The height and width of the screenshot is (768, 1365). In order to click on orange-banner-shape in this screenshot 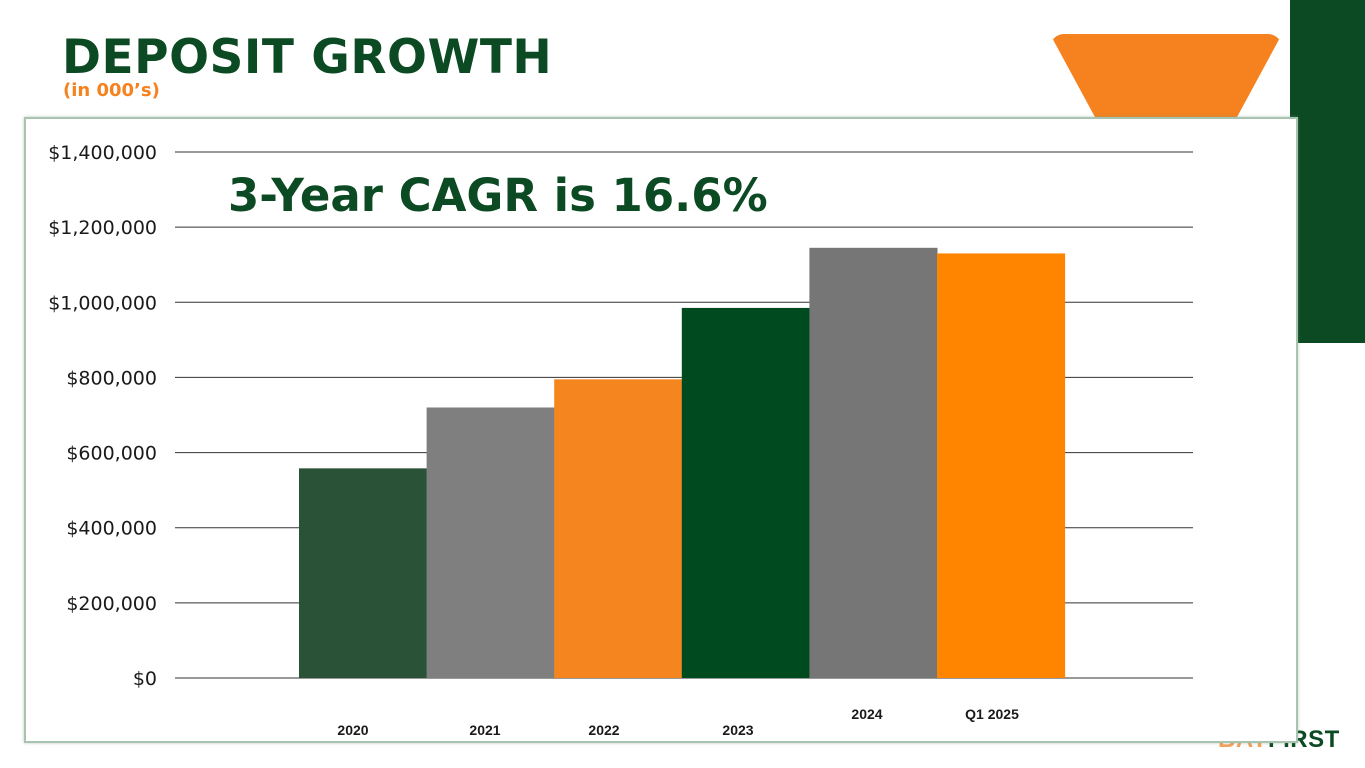, I will do `click(1166, 79)`.